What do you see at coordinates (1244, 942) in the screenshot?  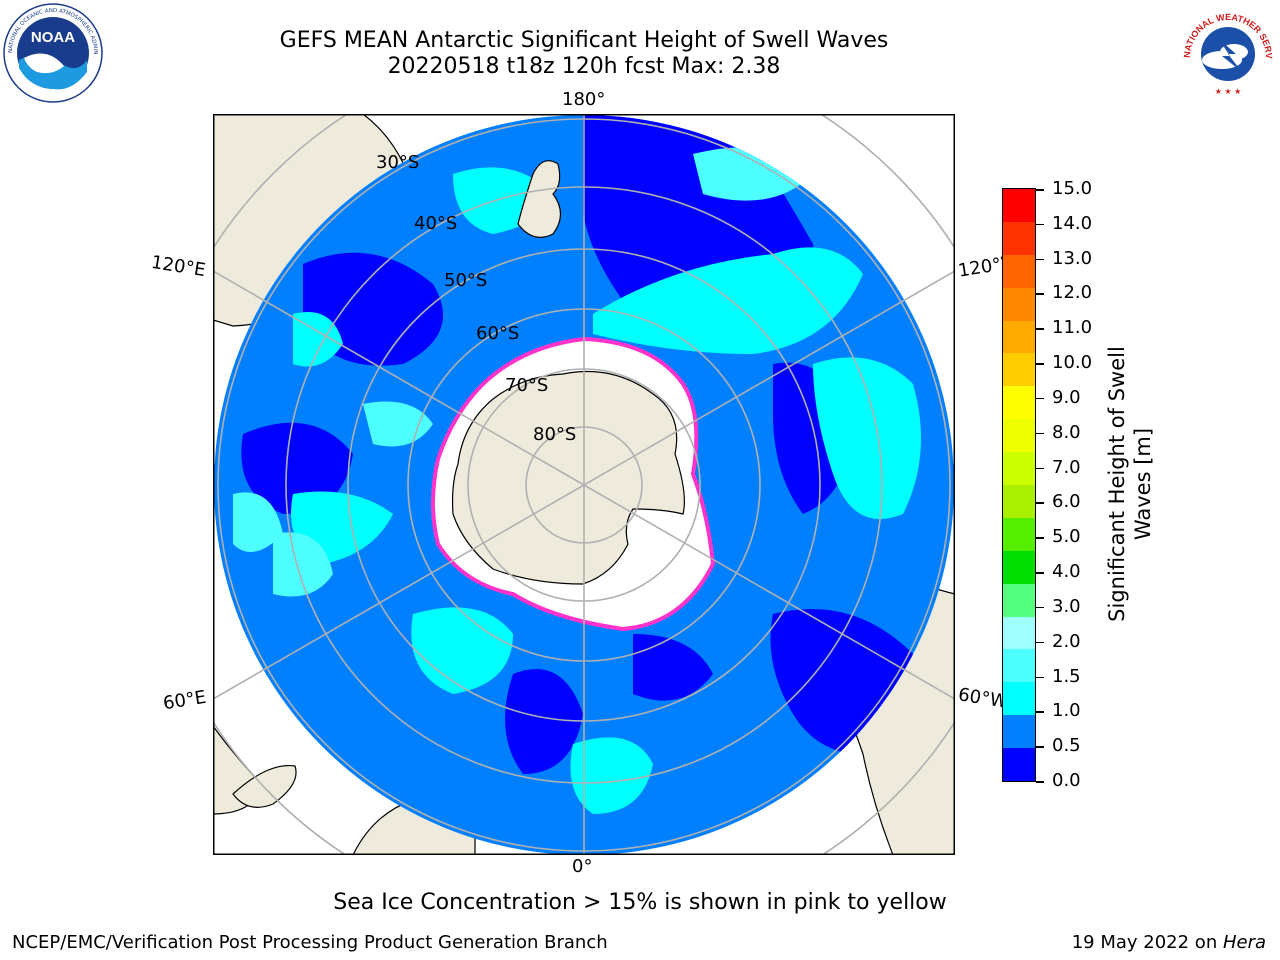 I see `footer-machine: Hera` at bounding box center [1244, 942].